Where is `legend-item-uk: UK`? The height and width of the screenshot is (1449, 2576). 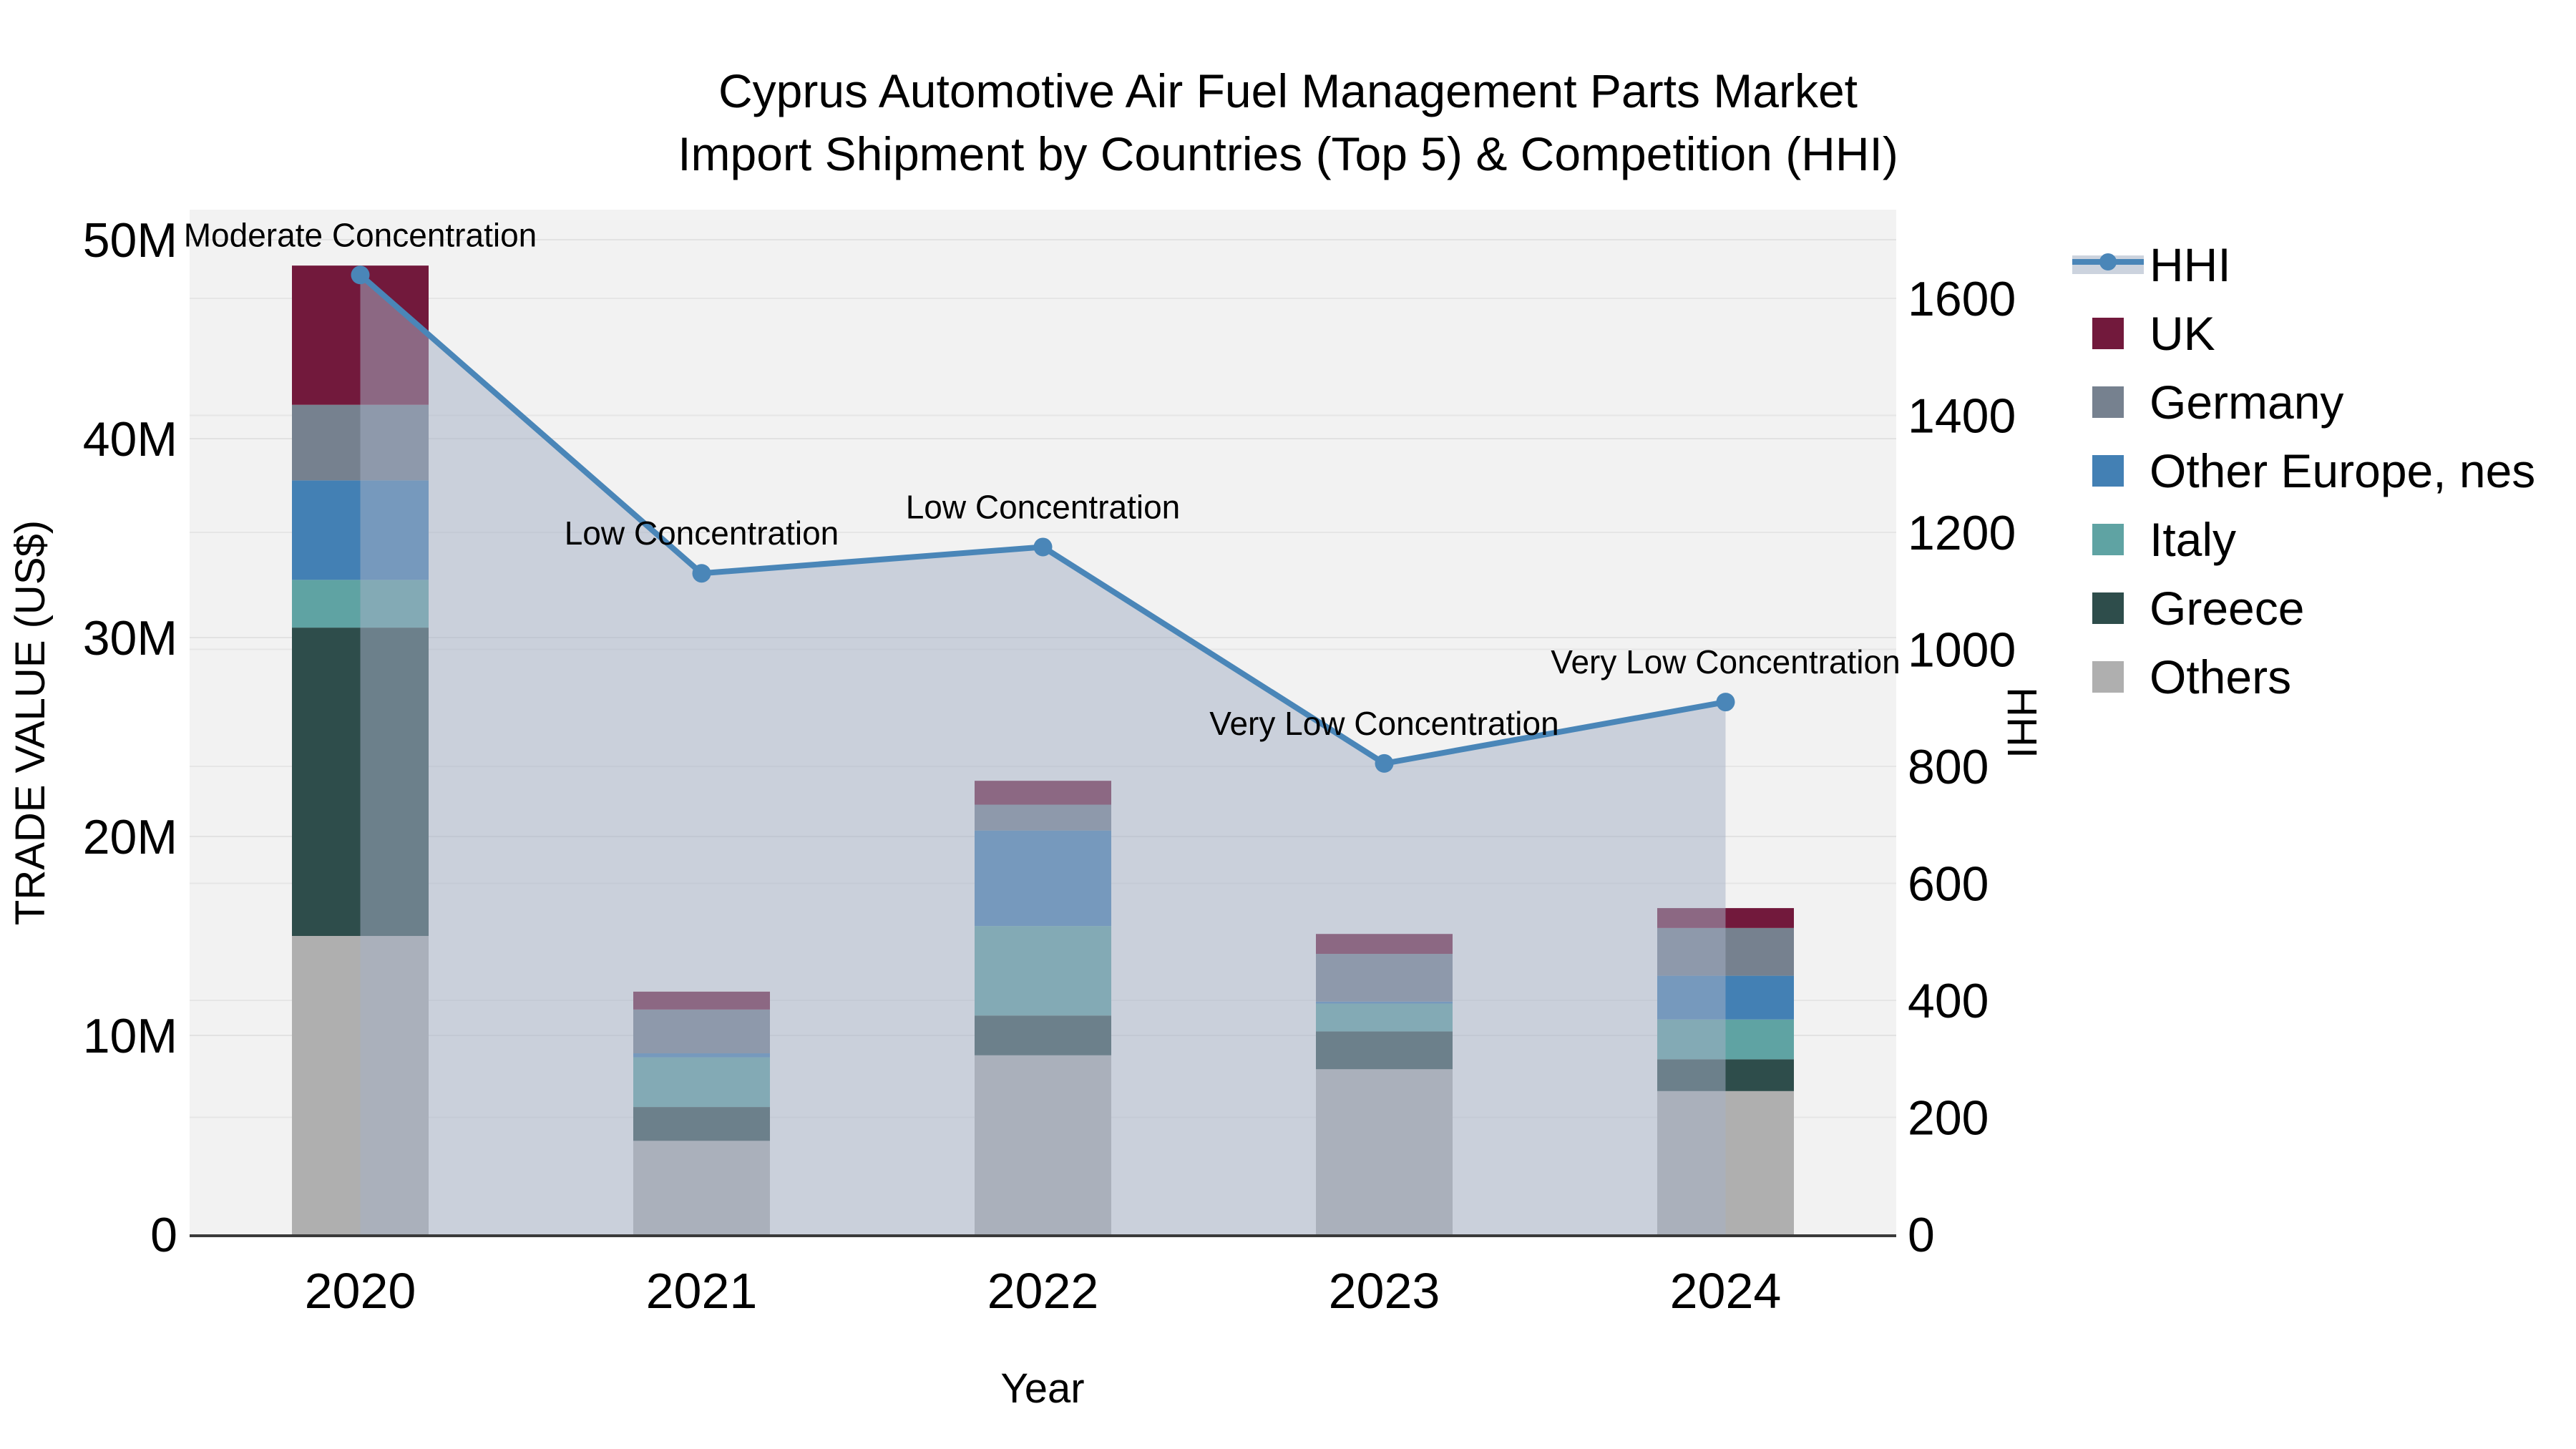 legend-item-uk: UK is located at coordinates (2153, 333).